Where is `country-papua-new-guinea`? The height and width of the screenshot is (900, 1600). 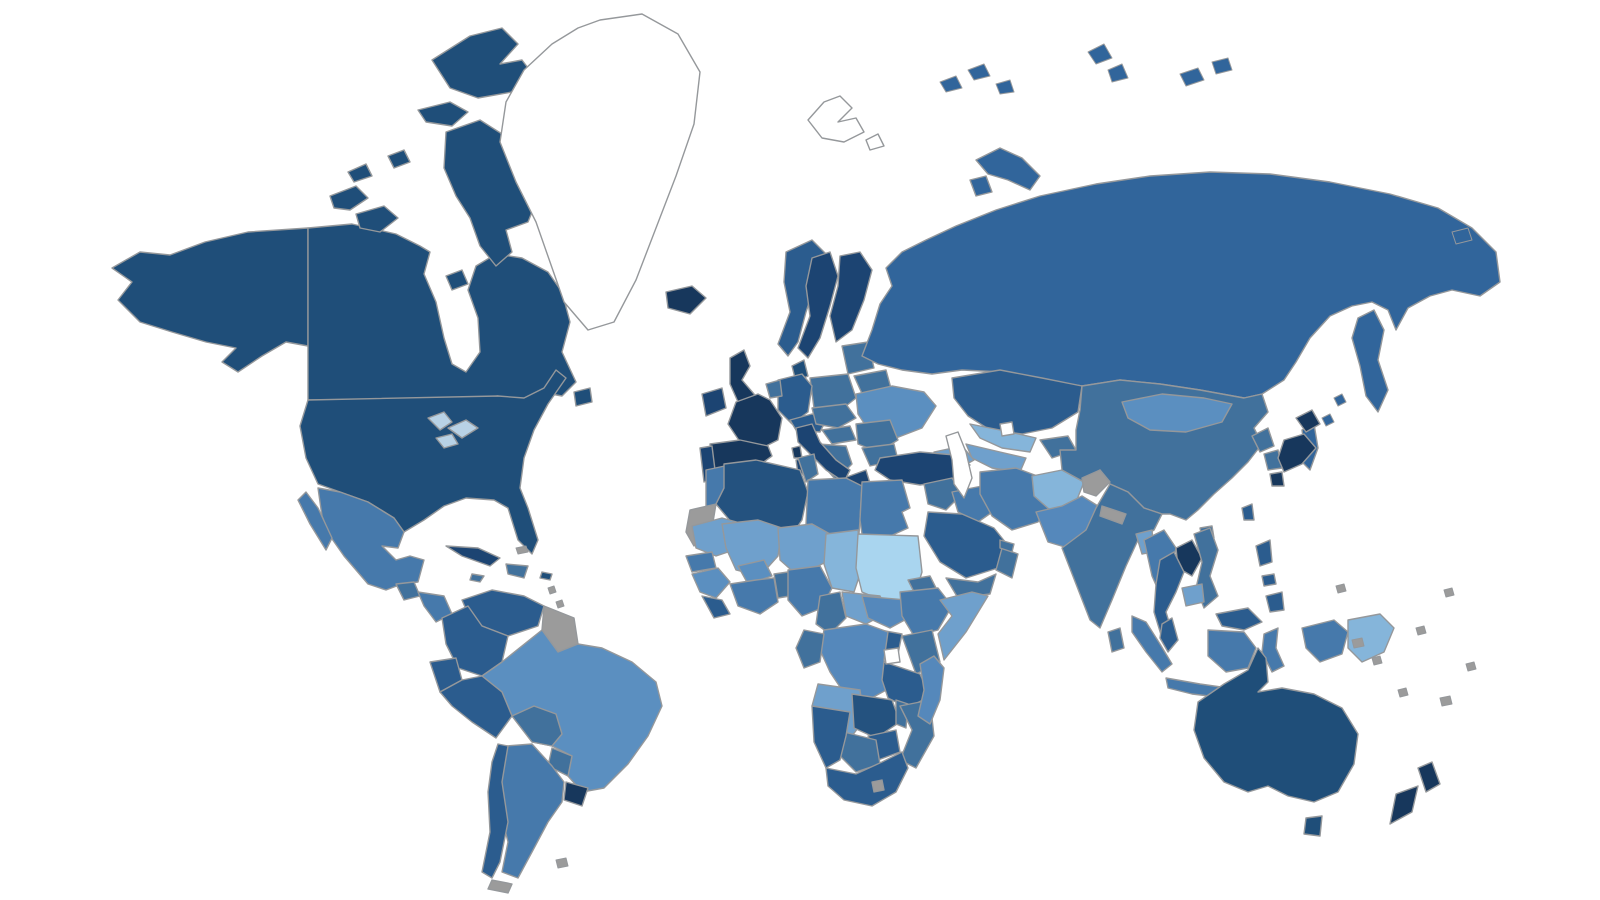
country-papua-new-guinea is located at coordinates (1371, 638).